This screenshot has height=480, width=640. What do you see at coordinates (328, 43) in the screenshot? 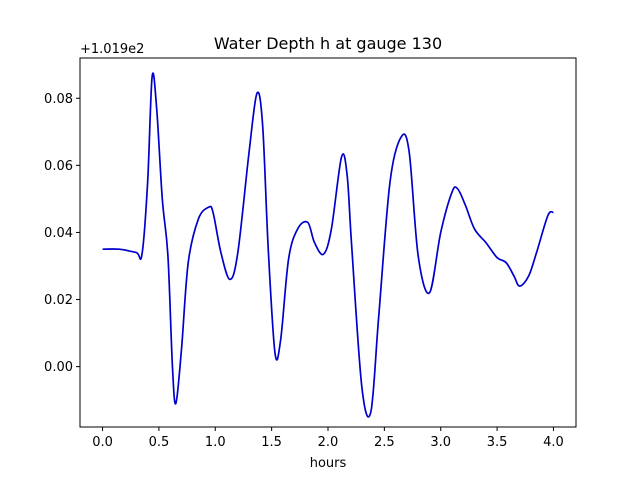
I see `chart-title: Water Depth h at gauge 130` at bounding box center [328, 43].